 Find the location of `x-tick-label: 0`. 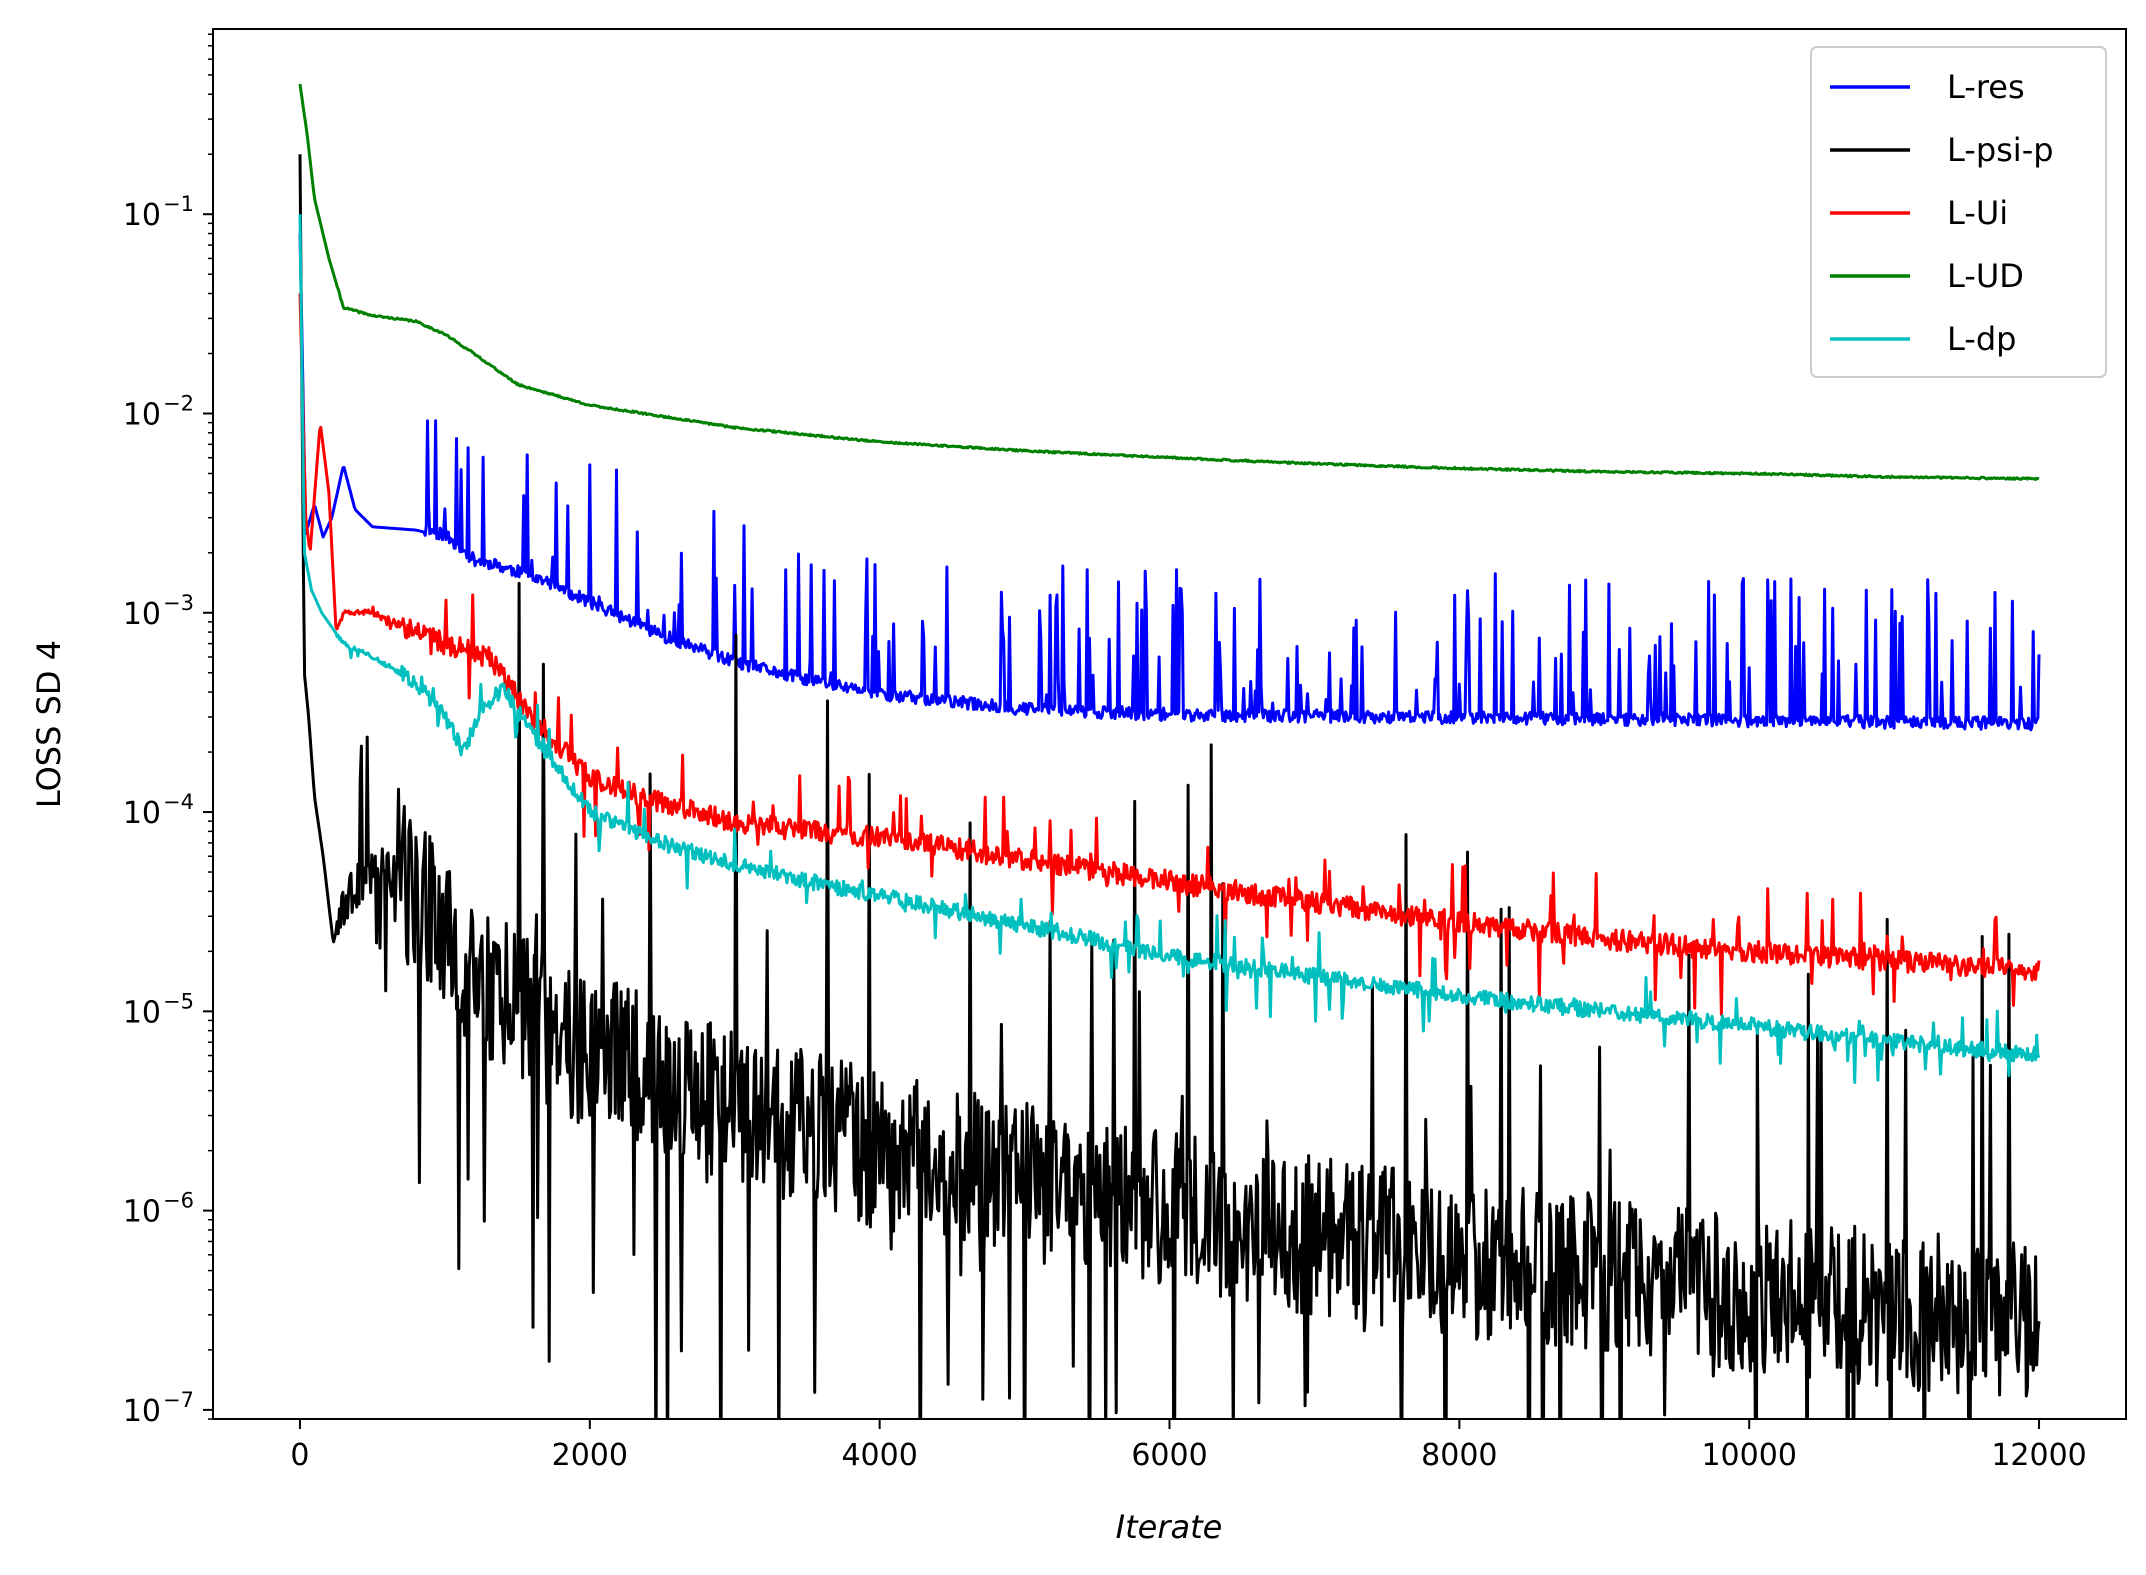

x-tick-label: 0 is located at coordinates (299, 1455).